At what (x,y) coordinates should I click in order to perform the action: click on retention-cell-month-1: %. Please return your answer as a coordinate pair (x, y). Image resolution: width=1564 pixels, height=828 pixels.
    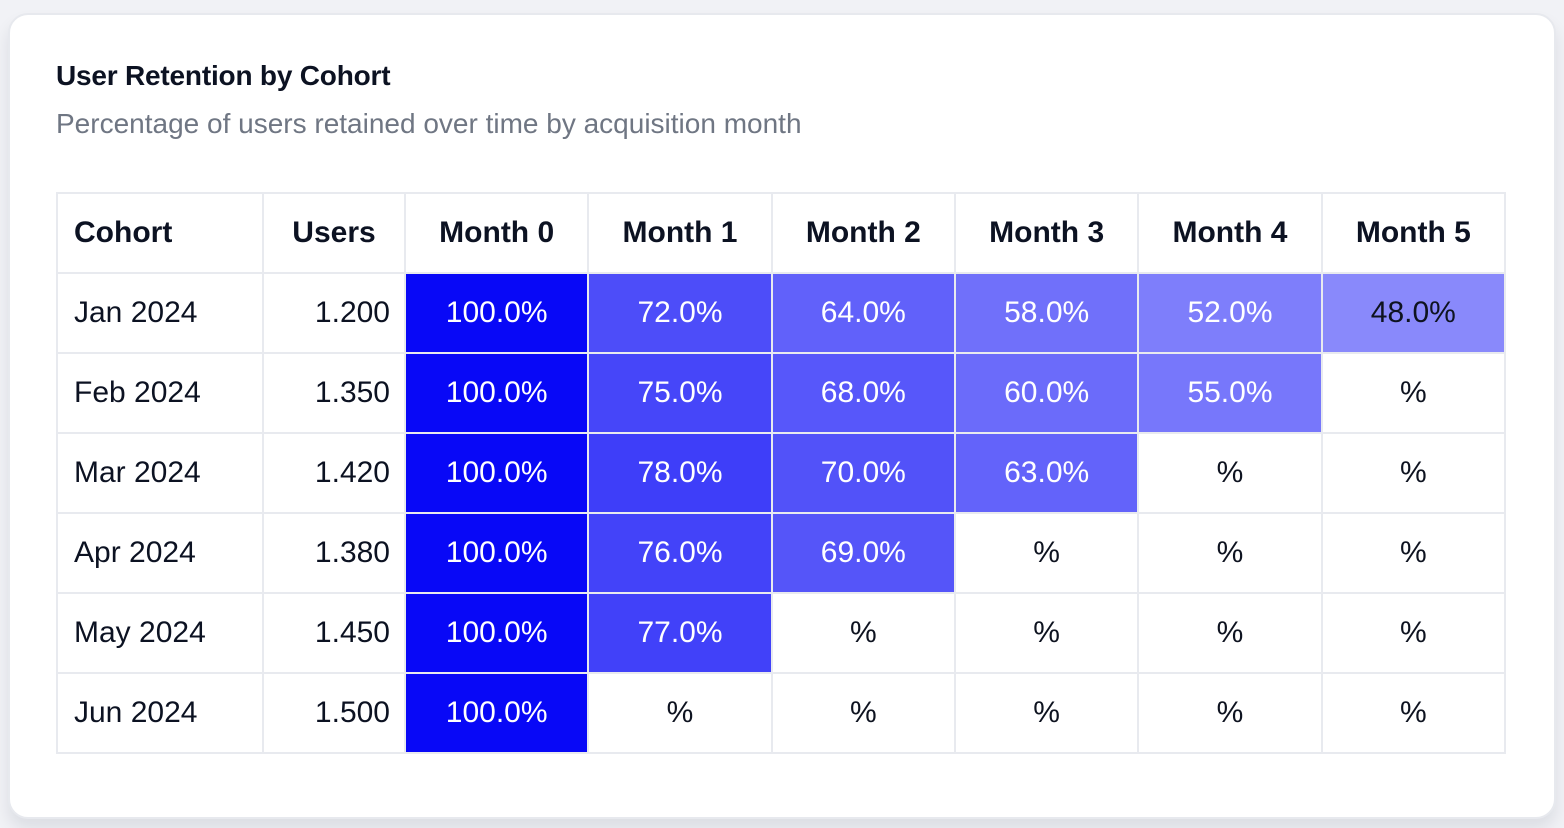
    Looking at the image, I should click on (680, 713).